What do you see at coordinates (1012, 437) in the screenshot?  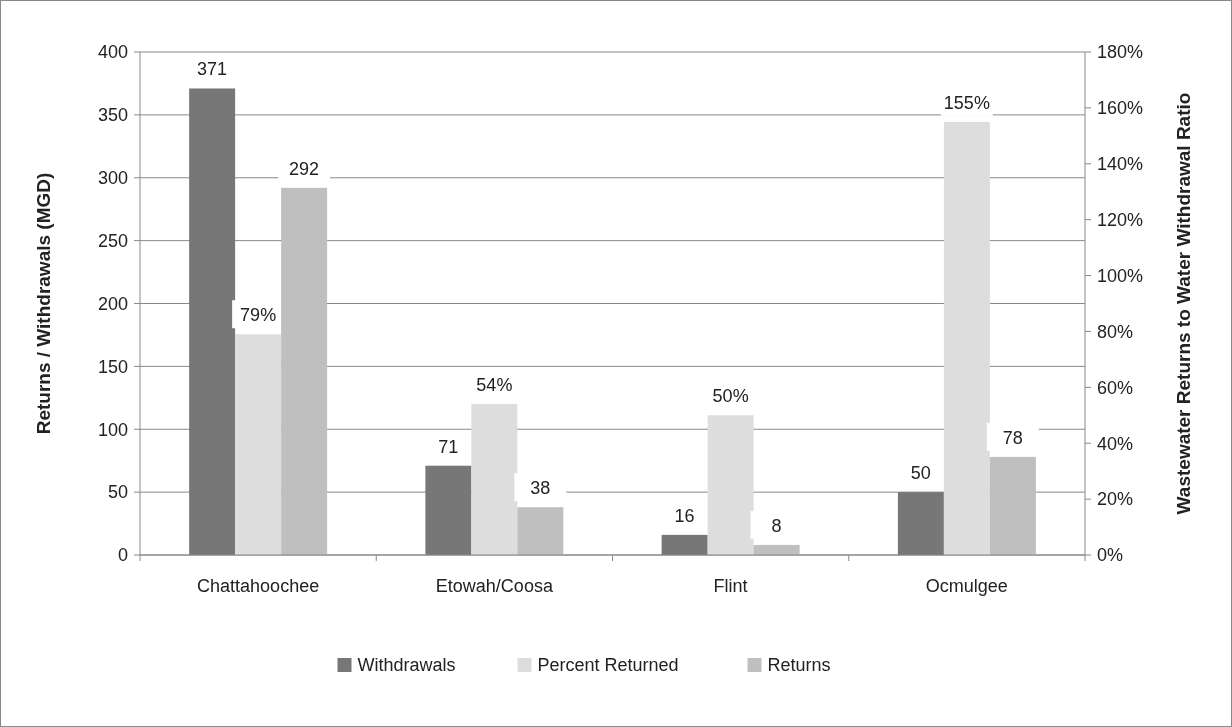 I see `data-label: 78` at bounding box center [1012, 437].